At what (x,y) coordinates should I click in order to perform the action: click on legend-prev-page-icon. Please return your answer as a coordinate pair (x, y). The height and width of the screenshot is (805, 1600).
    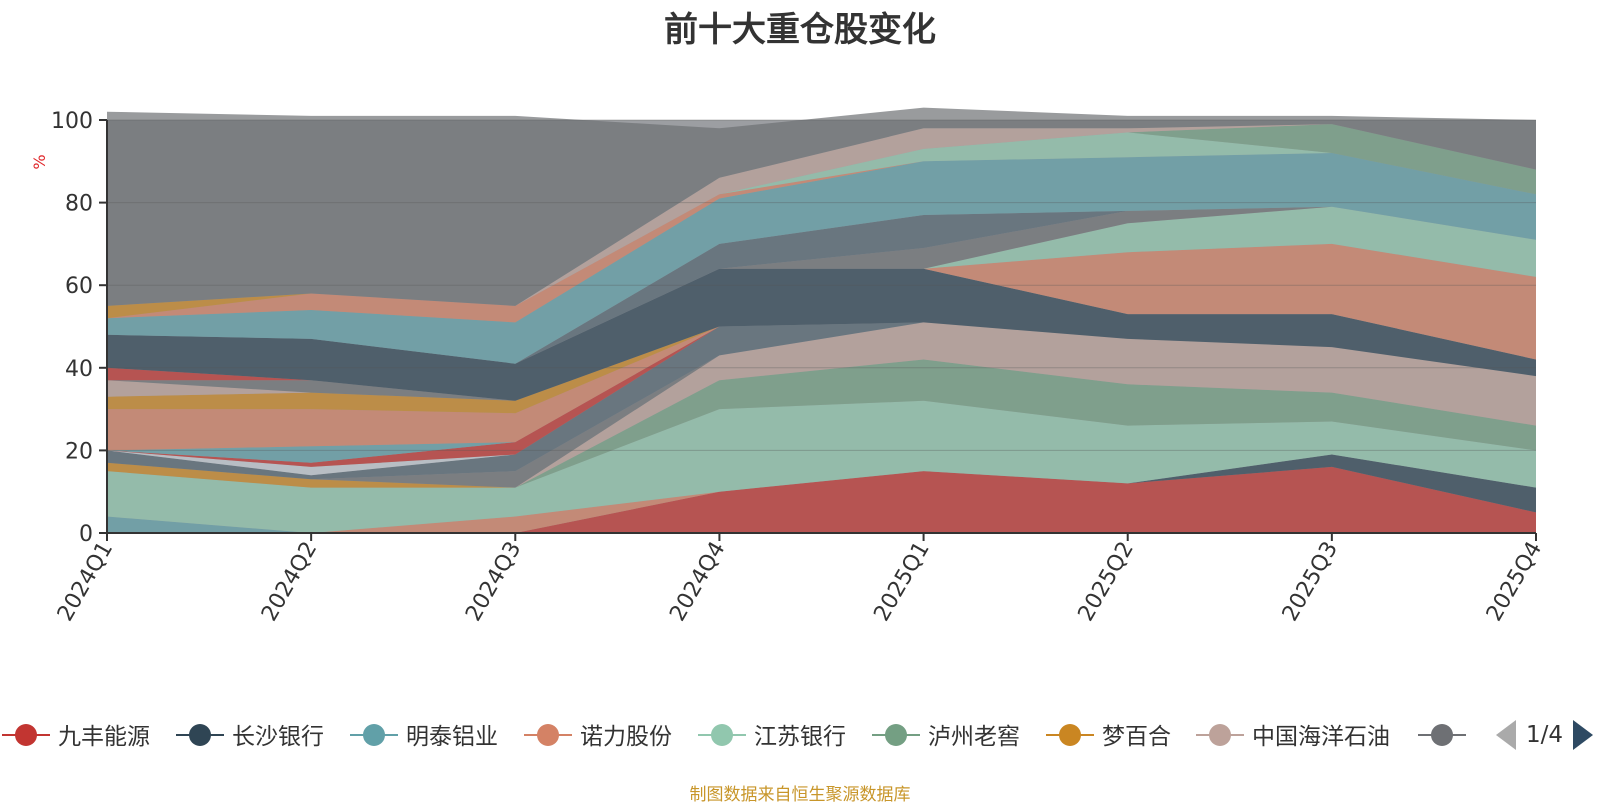
    Looking at the image, I should click on (1506, 735).